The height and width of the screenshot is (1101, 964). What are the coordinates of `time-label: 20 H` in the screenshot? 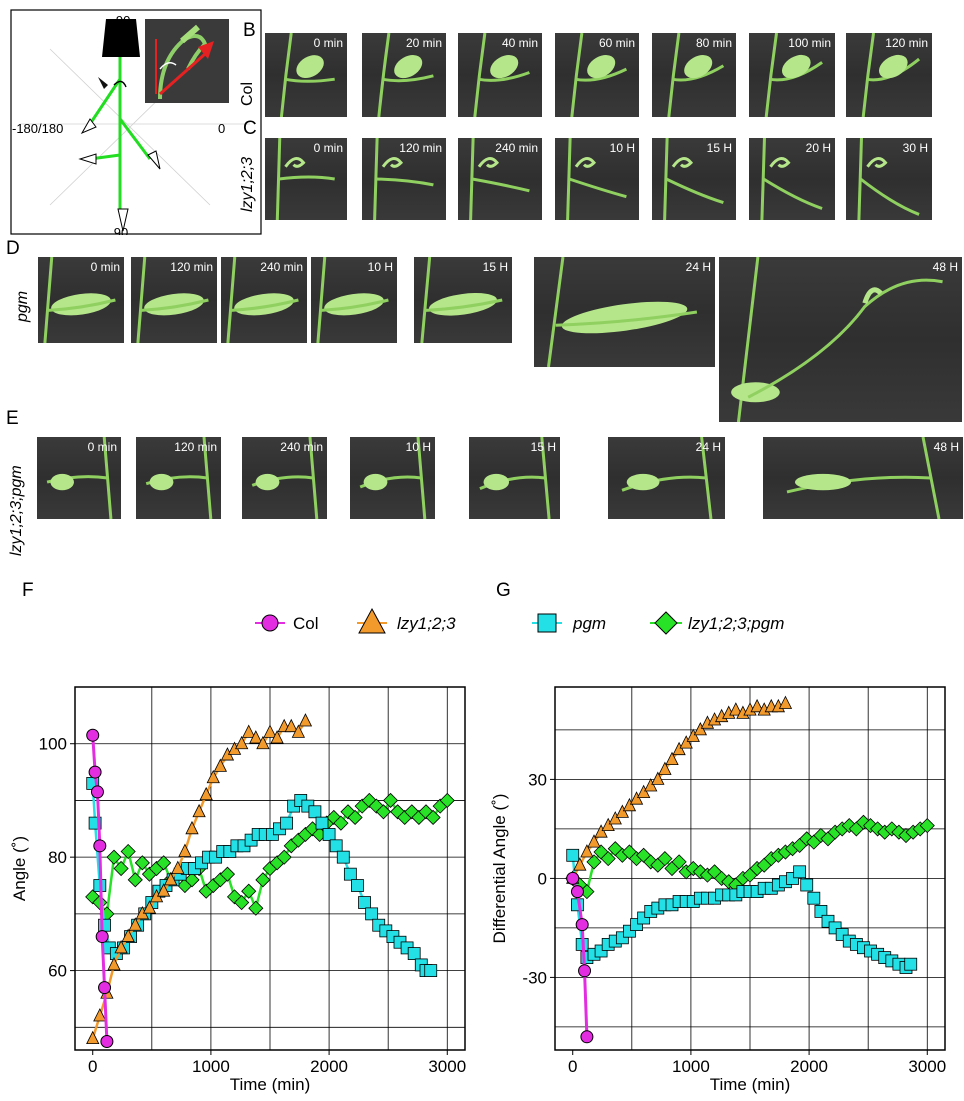 It's located at (818, 148).